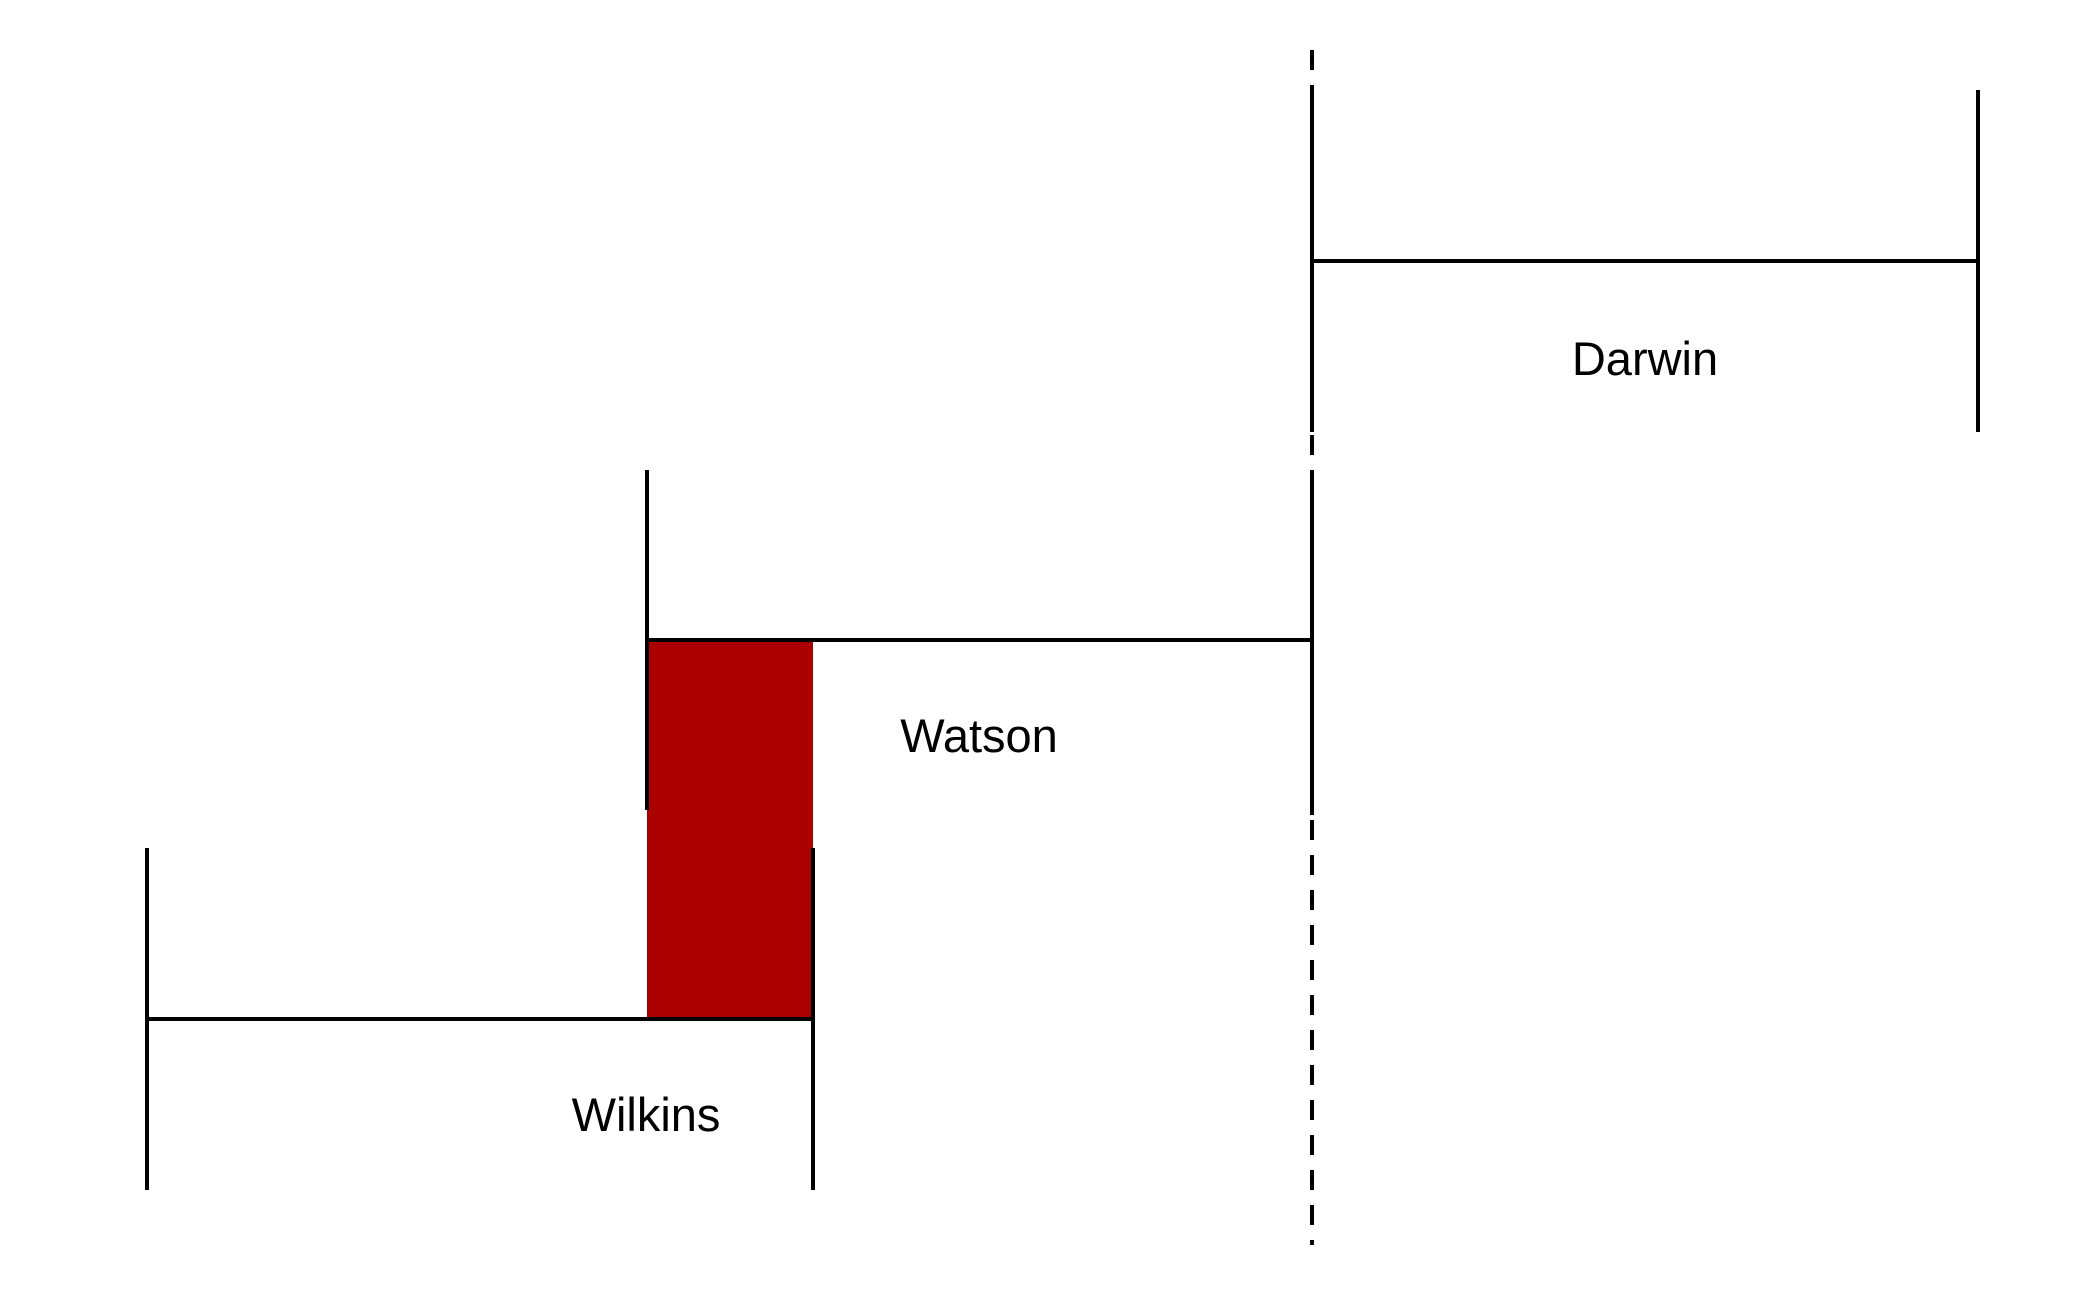 The image size is (2100, 1297). What do you see at coordinates (979, 735) in the screenshot?
I see `bar-watson-label: Watson` at bounding box center [979, 735].